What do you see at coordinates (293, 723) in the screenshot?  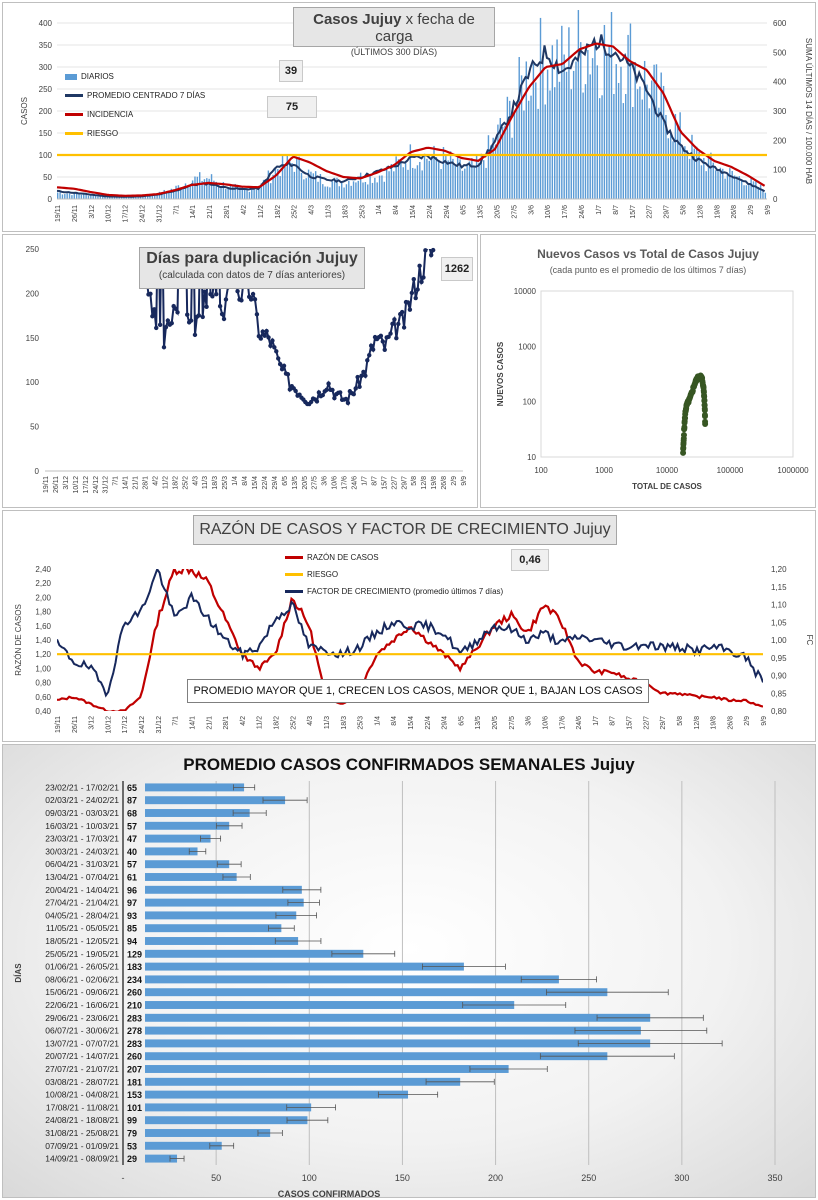 I see `x-tick-label: 25/2` at bounding box center [293, 723].